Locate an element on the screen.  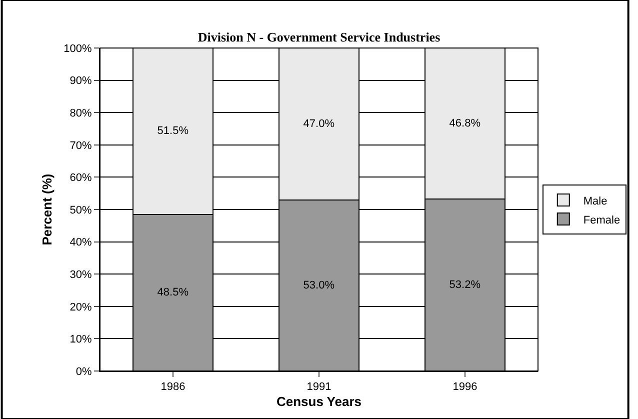
y-tick-label: 80% is located at coordinates (81, 113).